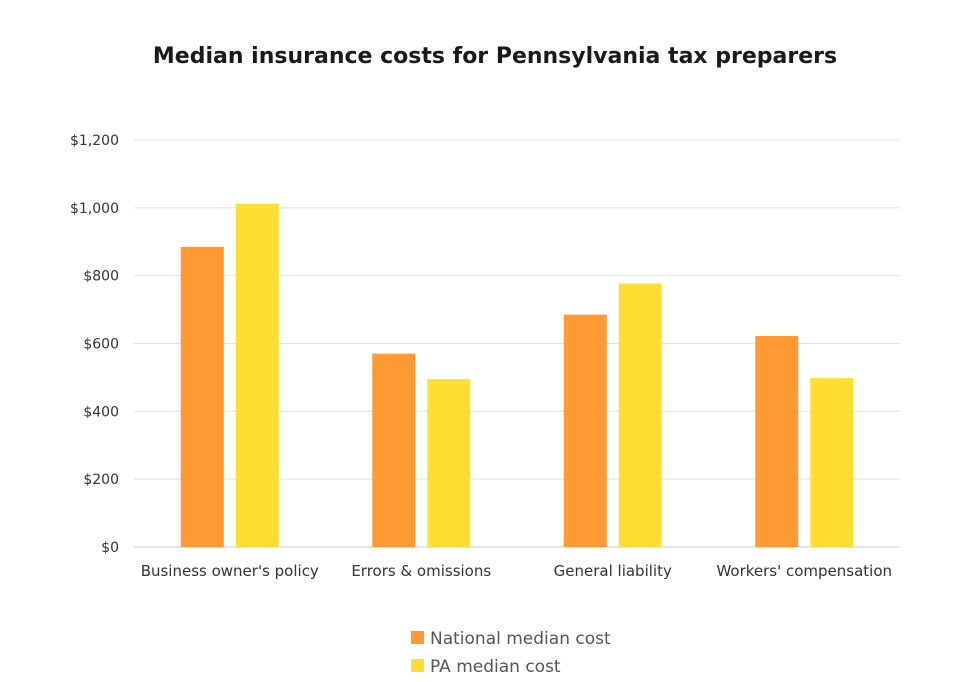  I want to click on legend-label: National median cost, so click(520, 639).